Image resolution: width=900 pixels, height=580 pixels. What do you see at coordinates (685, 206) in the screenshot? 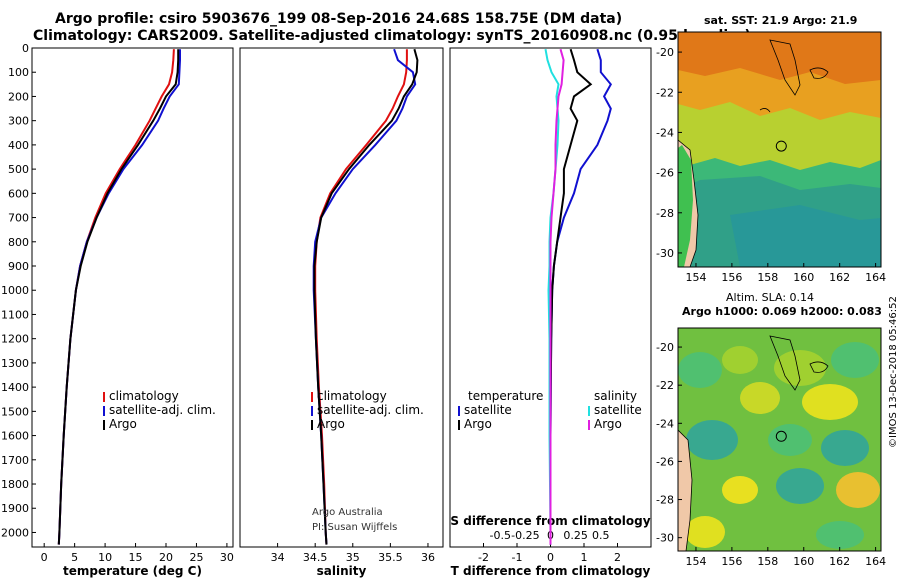
I see `sst-land-vegetation` at bounding box center [685, 206].